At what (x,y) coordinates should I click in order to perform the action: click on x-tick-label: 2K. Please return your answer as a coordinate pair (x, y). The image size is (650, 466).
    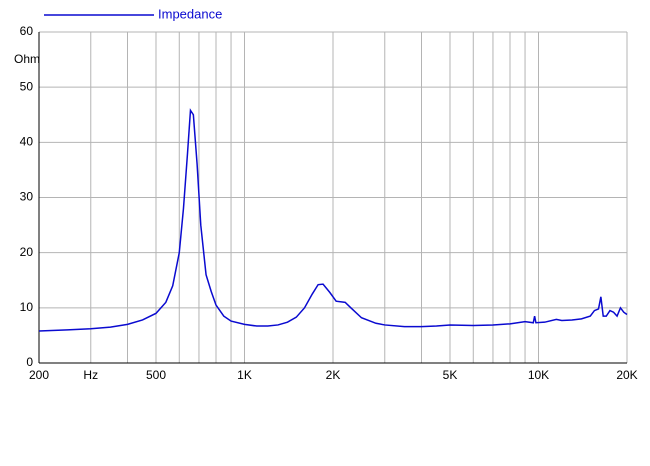
    Looking at the image, I should click on (333, 375).